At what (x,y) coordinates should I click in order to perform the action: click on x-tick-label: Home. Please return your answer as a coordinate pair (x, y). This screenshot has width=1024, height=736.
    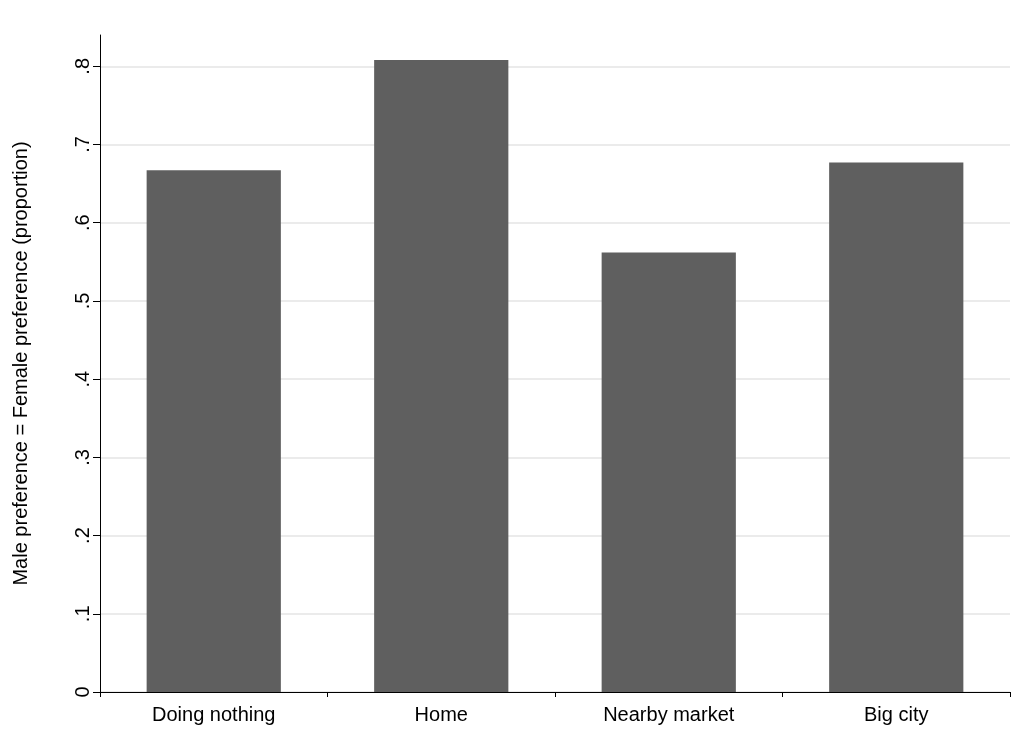
    Looking at the image, I should click on (441, 714).